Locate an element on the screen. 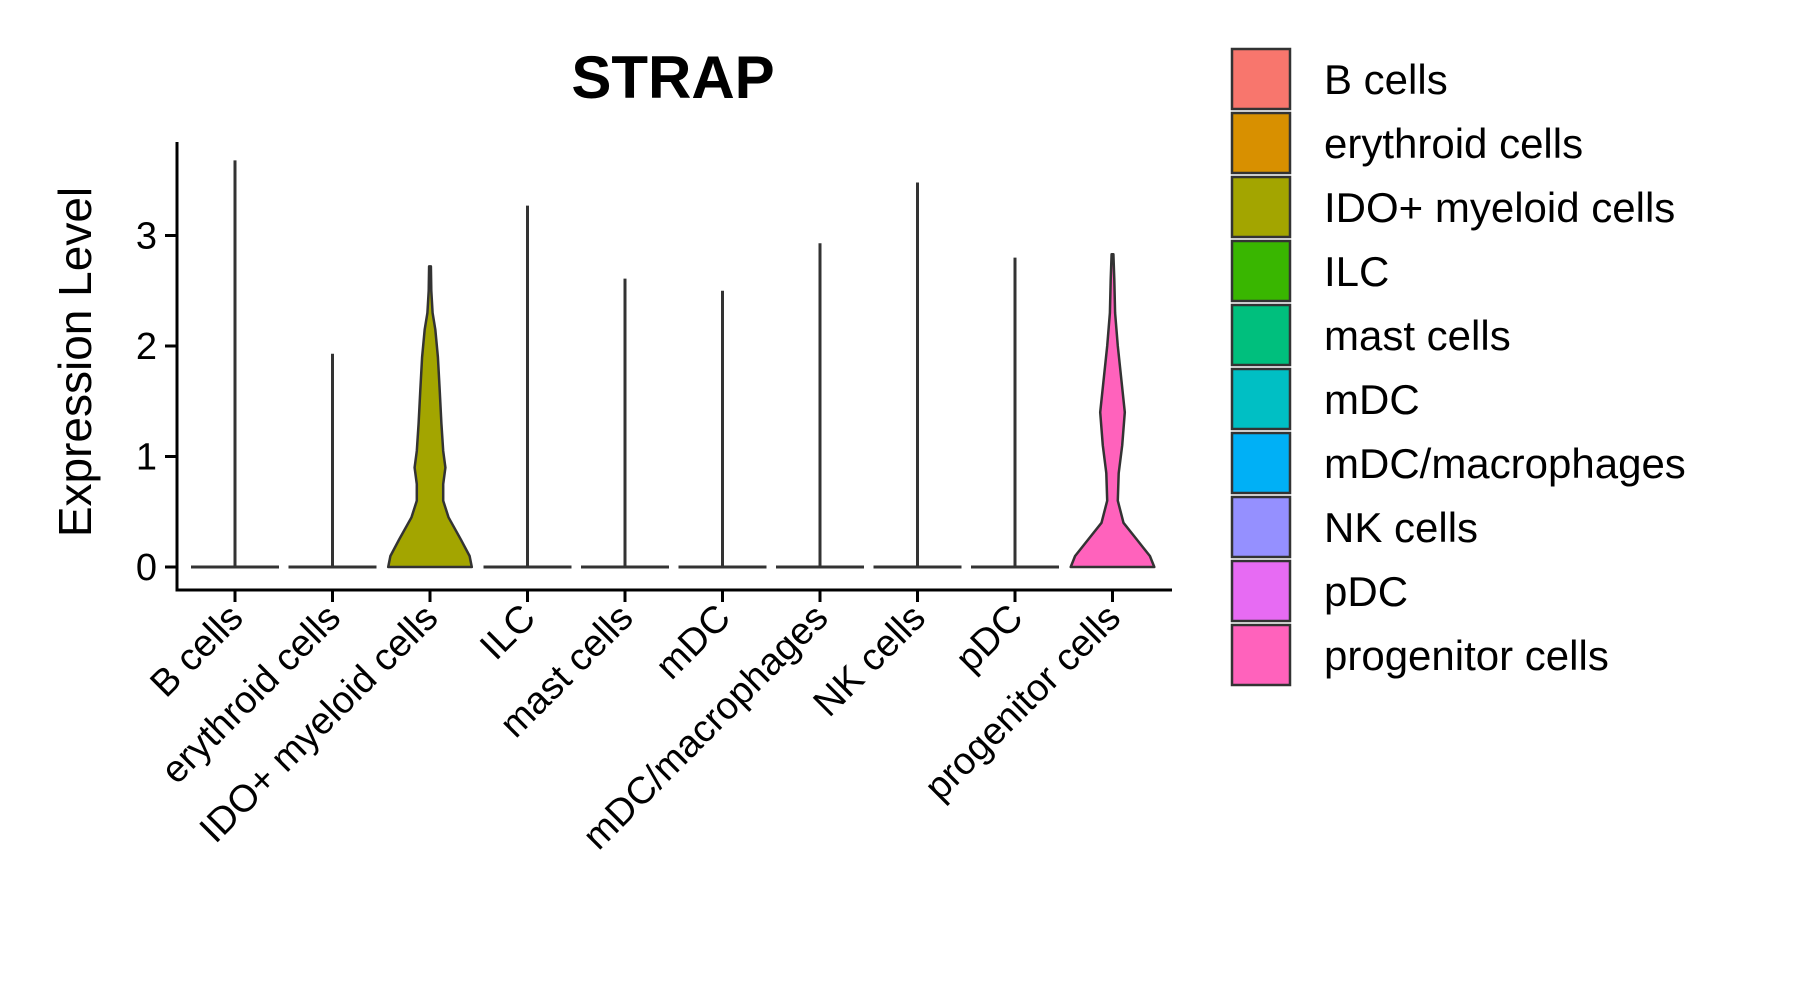  y-axis-label: Expression Level is located at coordinates (75, 362).